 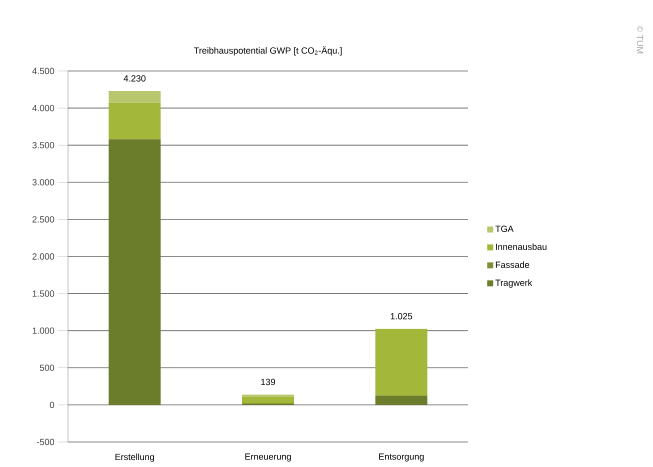 What do you see at coordinates (45, 442) in the screenshot?
I see `y-tick-label: -500` at bounding box center [45, 442].